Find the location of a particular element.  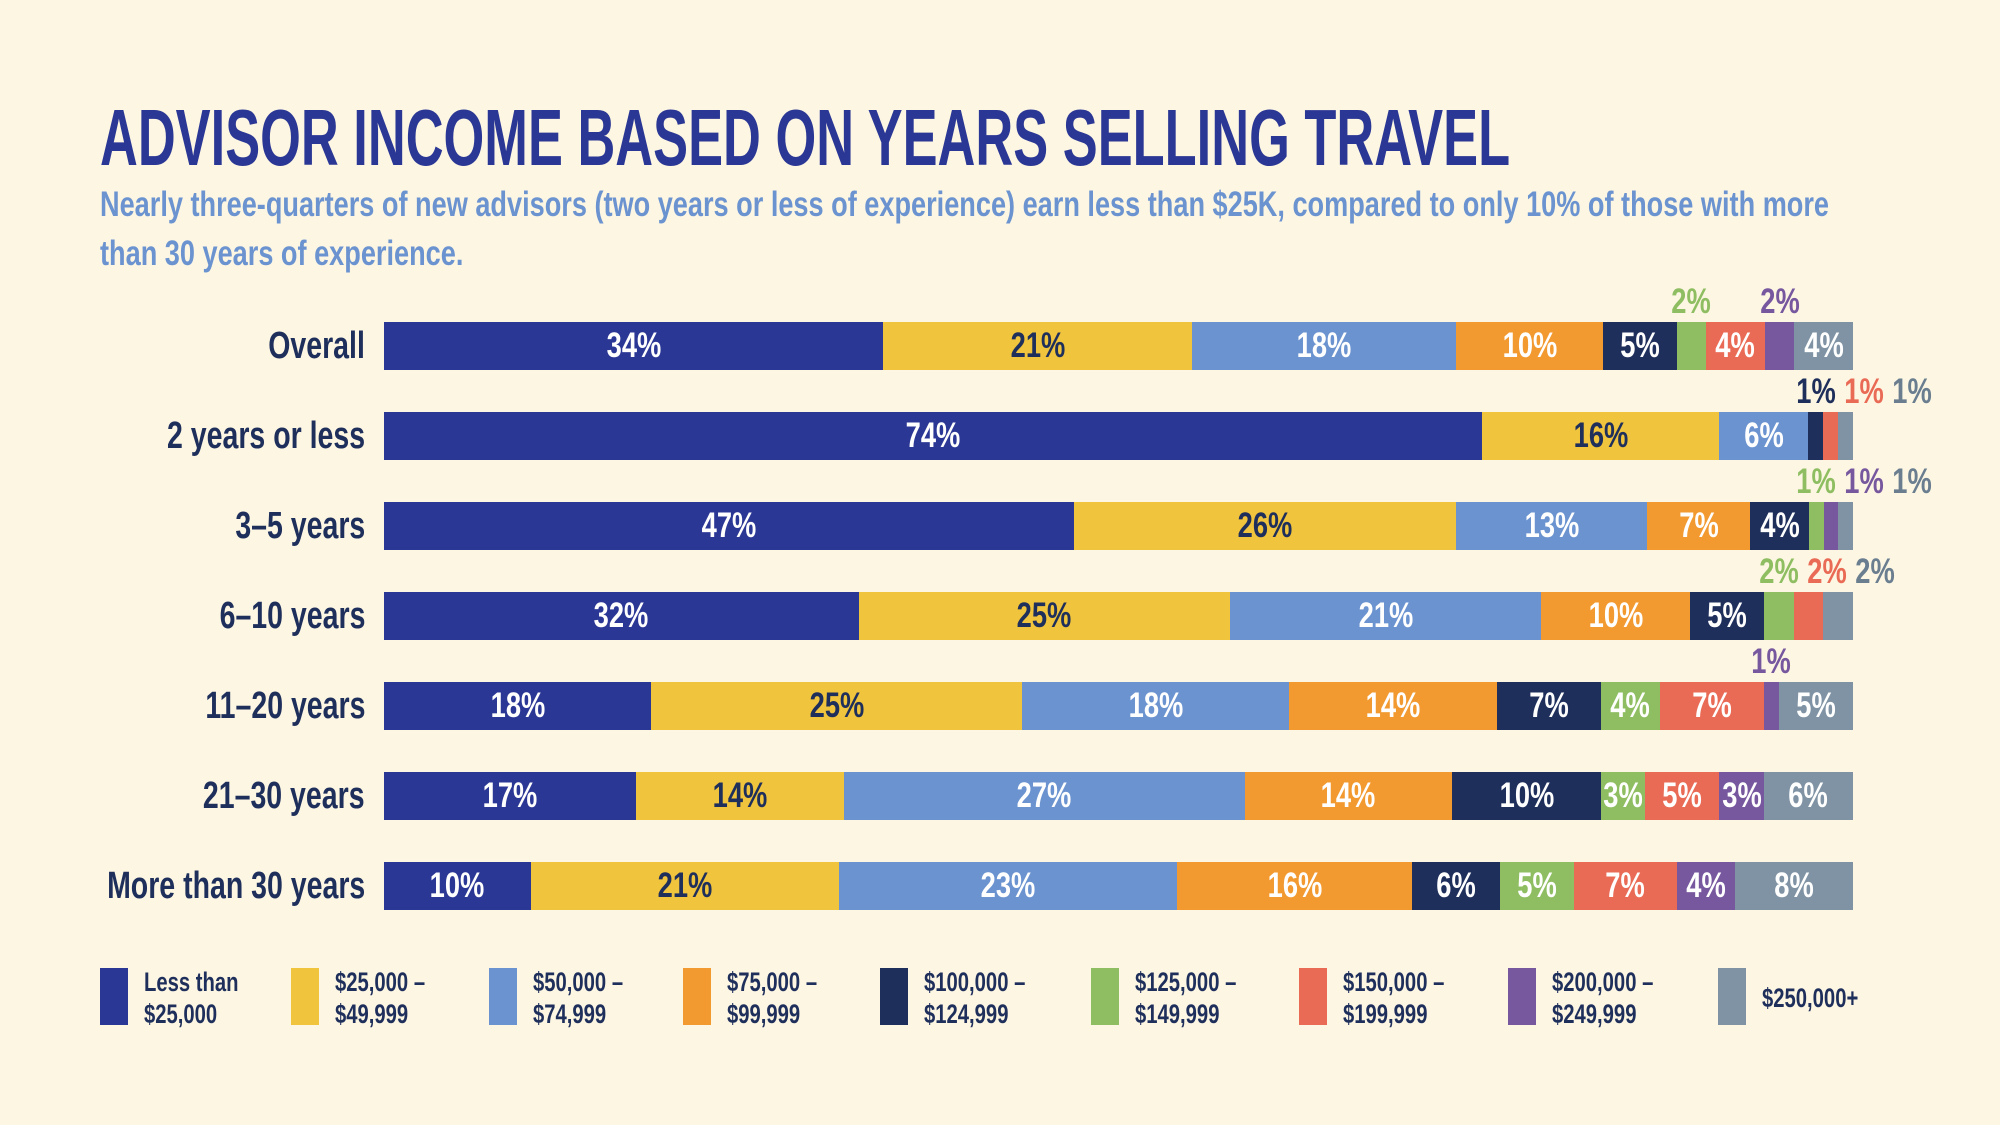

data-label: 26% is located at coordinates (1265, 525).